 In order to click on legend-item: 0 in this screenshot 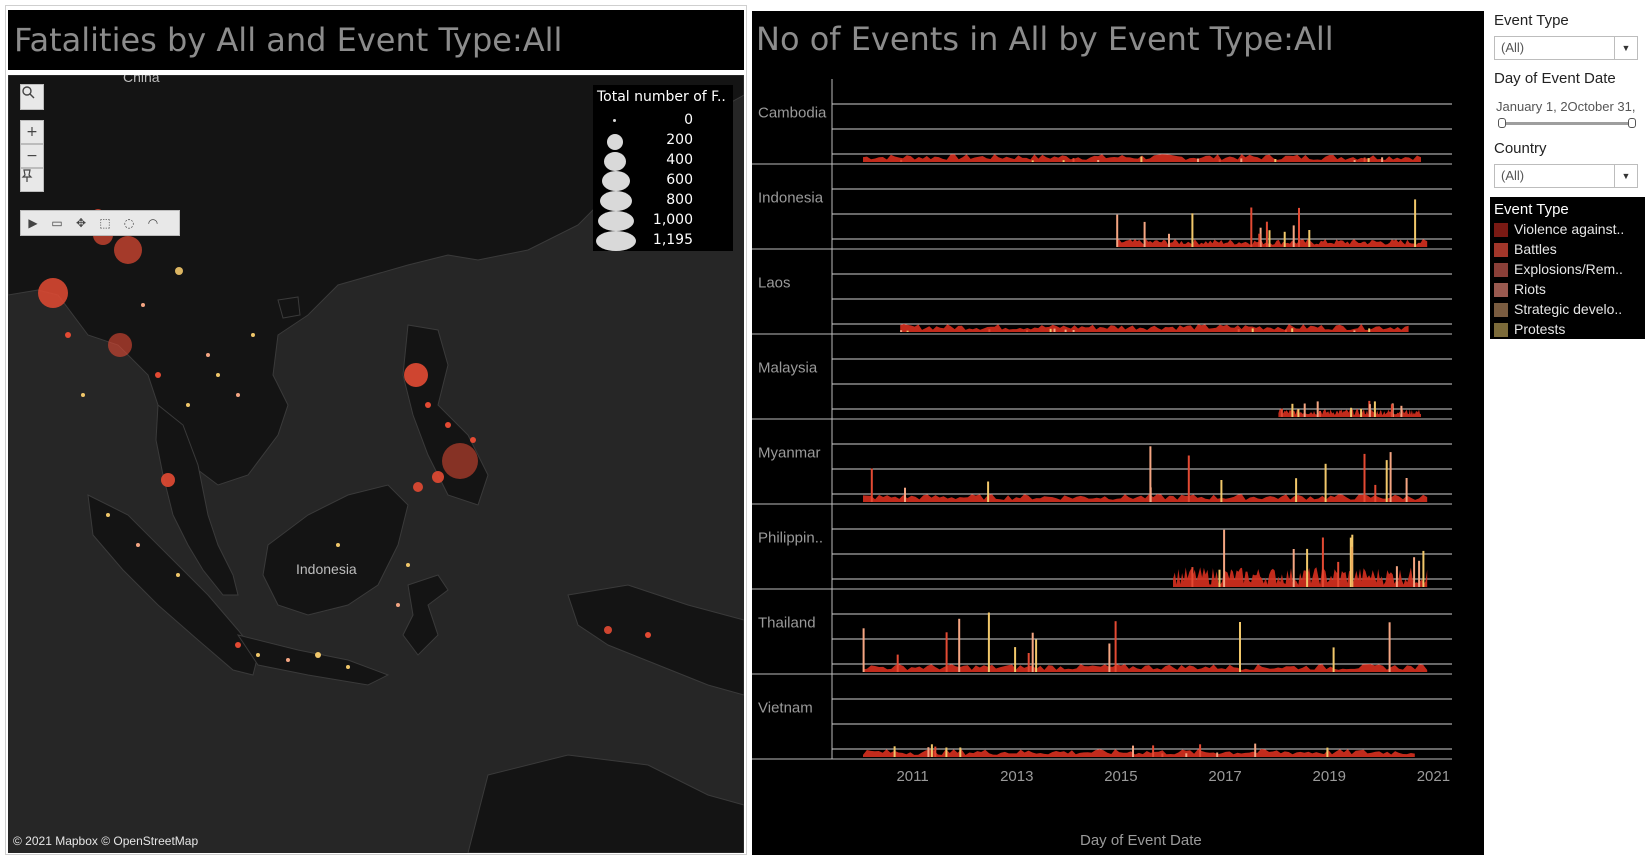, I will do `click(663, 121)`.